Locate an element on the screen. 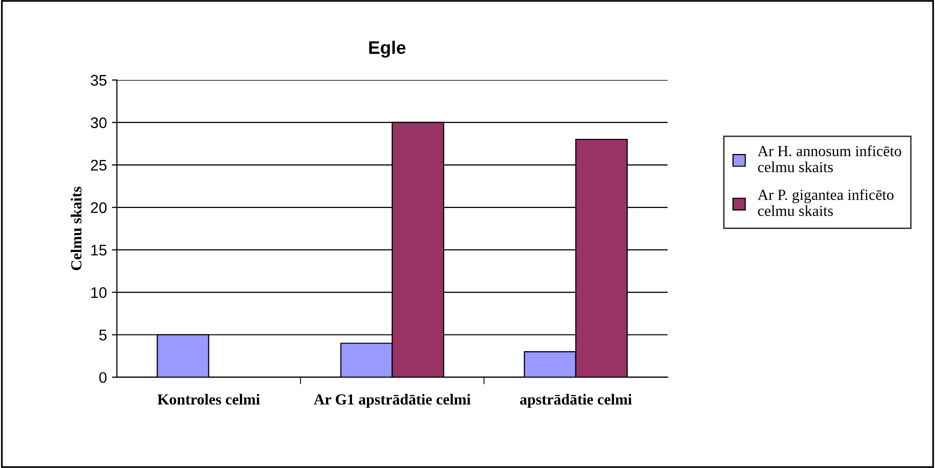 This screenshot has height=468, width=935. y-tick-label: 10 is located at coordinates (99, 292).